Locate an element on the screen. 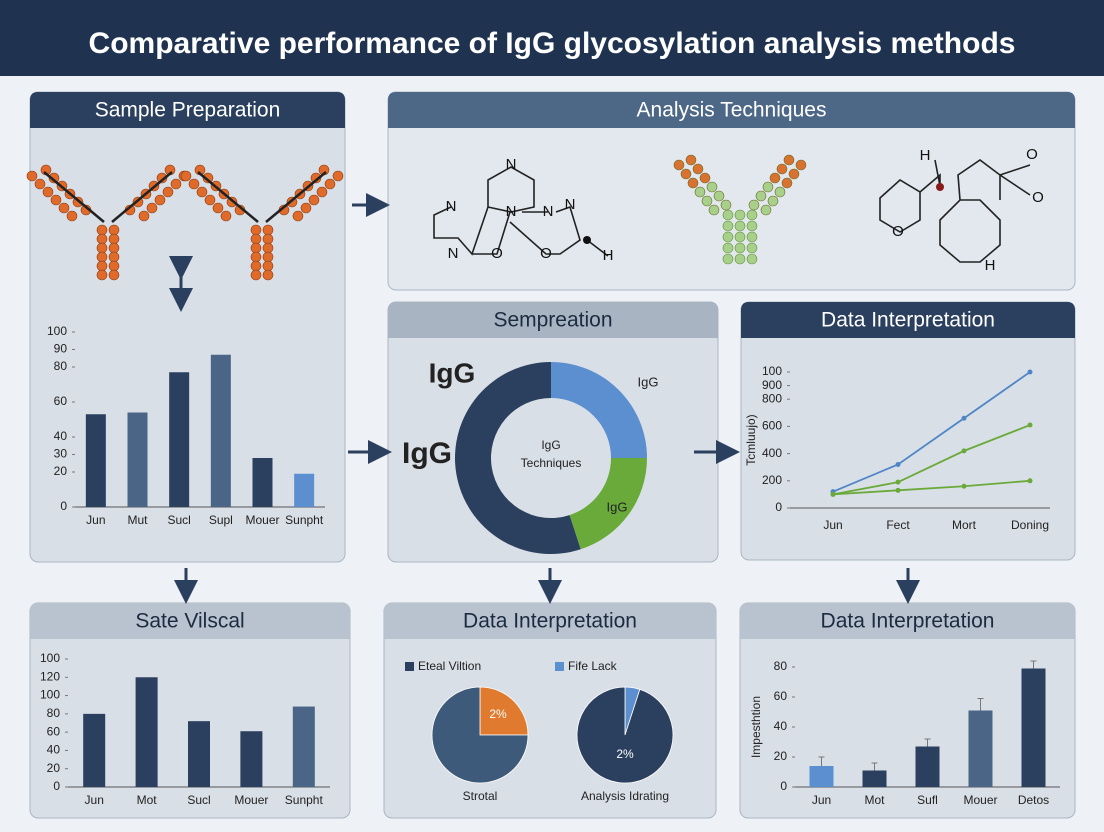 Image resolution: width=1104 pixels, height=832 pixels. header-band is located at coordinates (552, 38).